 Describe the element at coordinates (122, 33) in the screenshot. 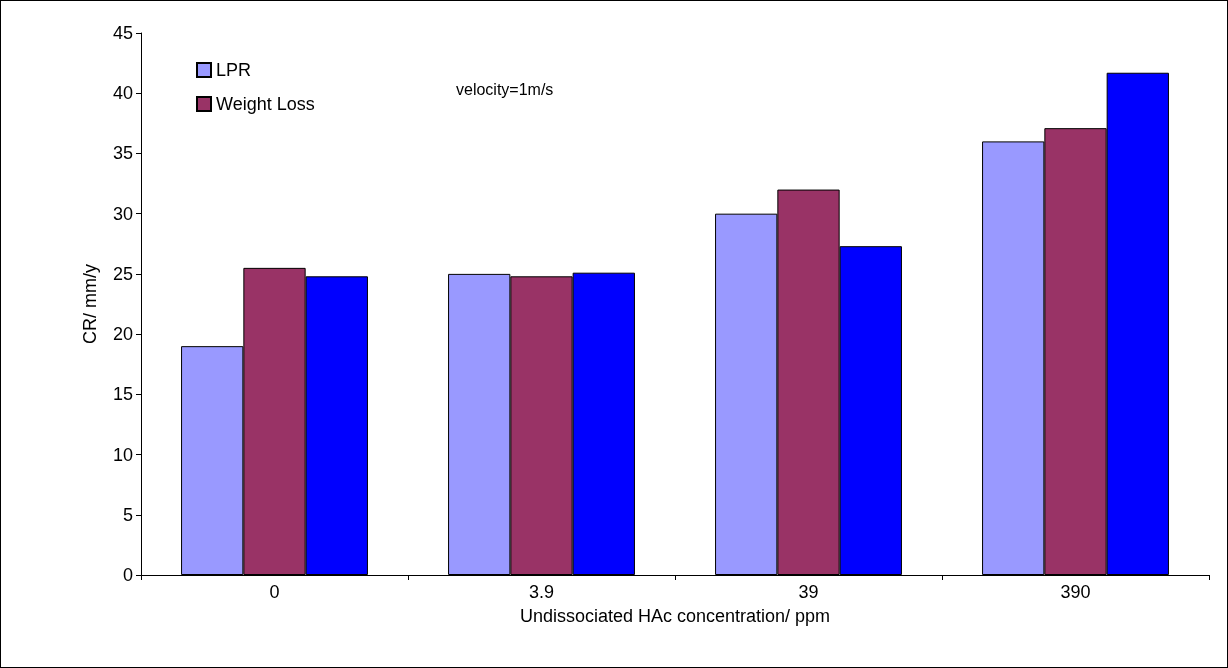

I see `y-tick-label: 45` at that location.